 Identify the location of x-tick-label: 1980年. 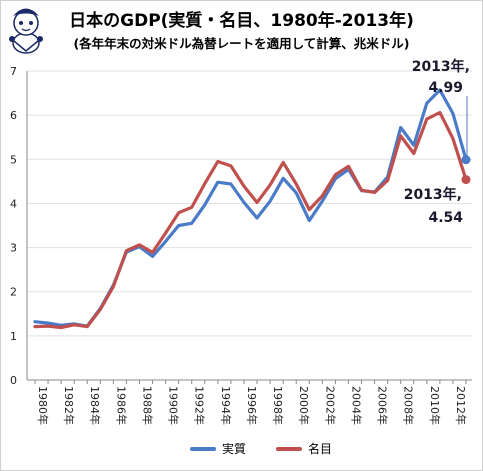
(43, 405).